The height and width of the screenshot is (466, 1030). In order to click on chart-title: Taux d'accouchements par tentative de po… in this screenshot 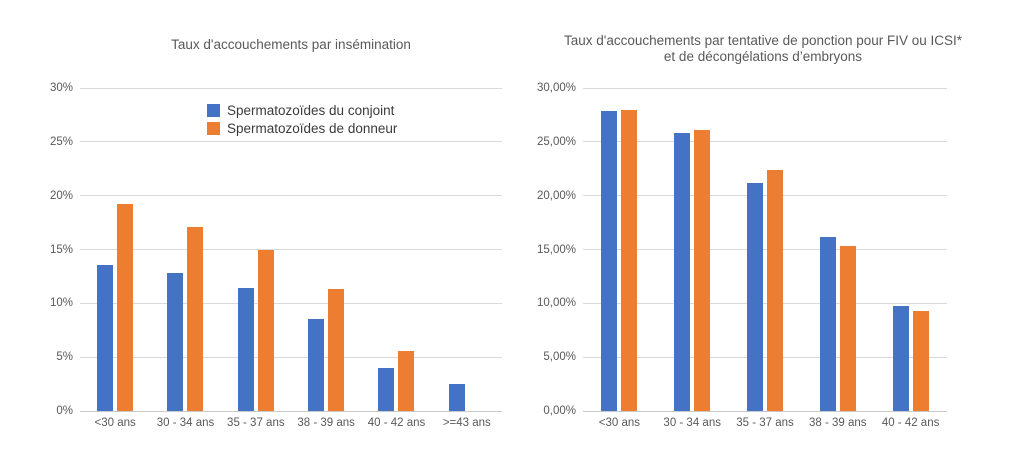, I will do `click(763, 48)`.